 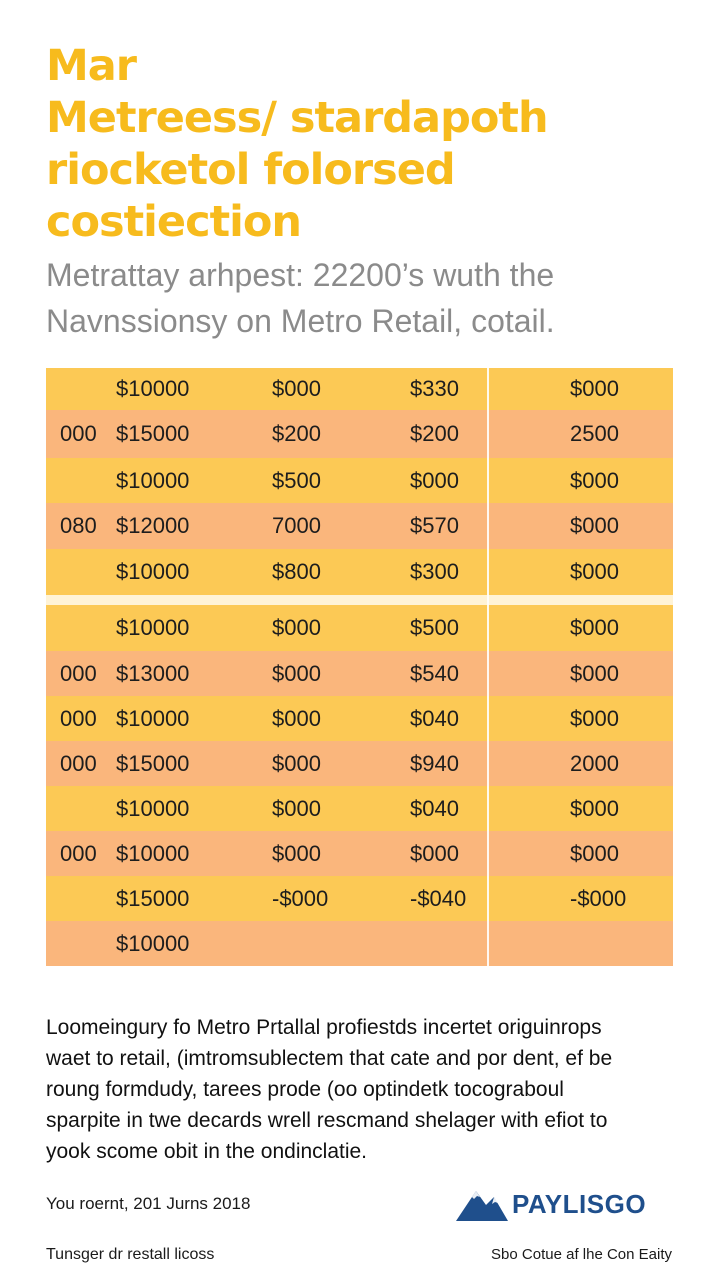 What do you see at coordinates (434, 525) in the screenshot?
I see `table-cell: $570` at bounding box center [434, 525].